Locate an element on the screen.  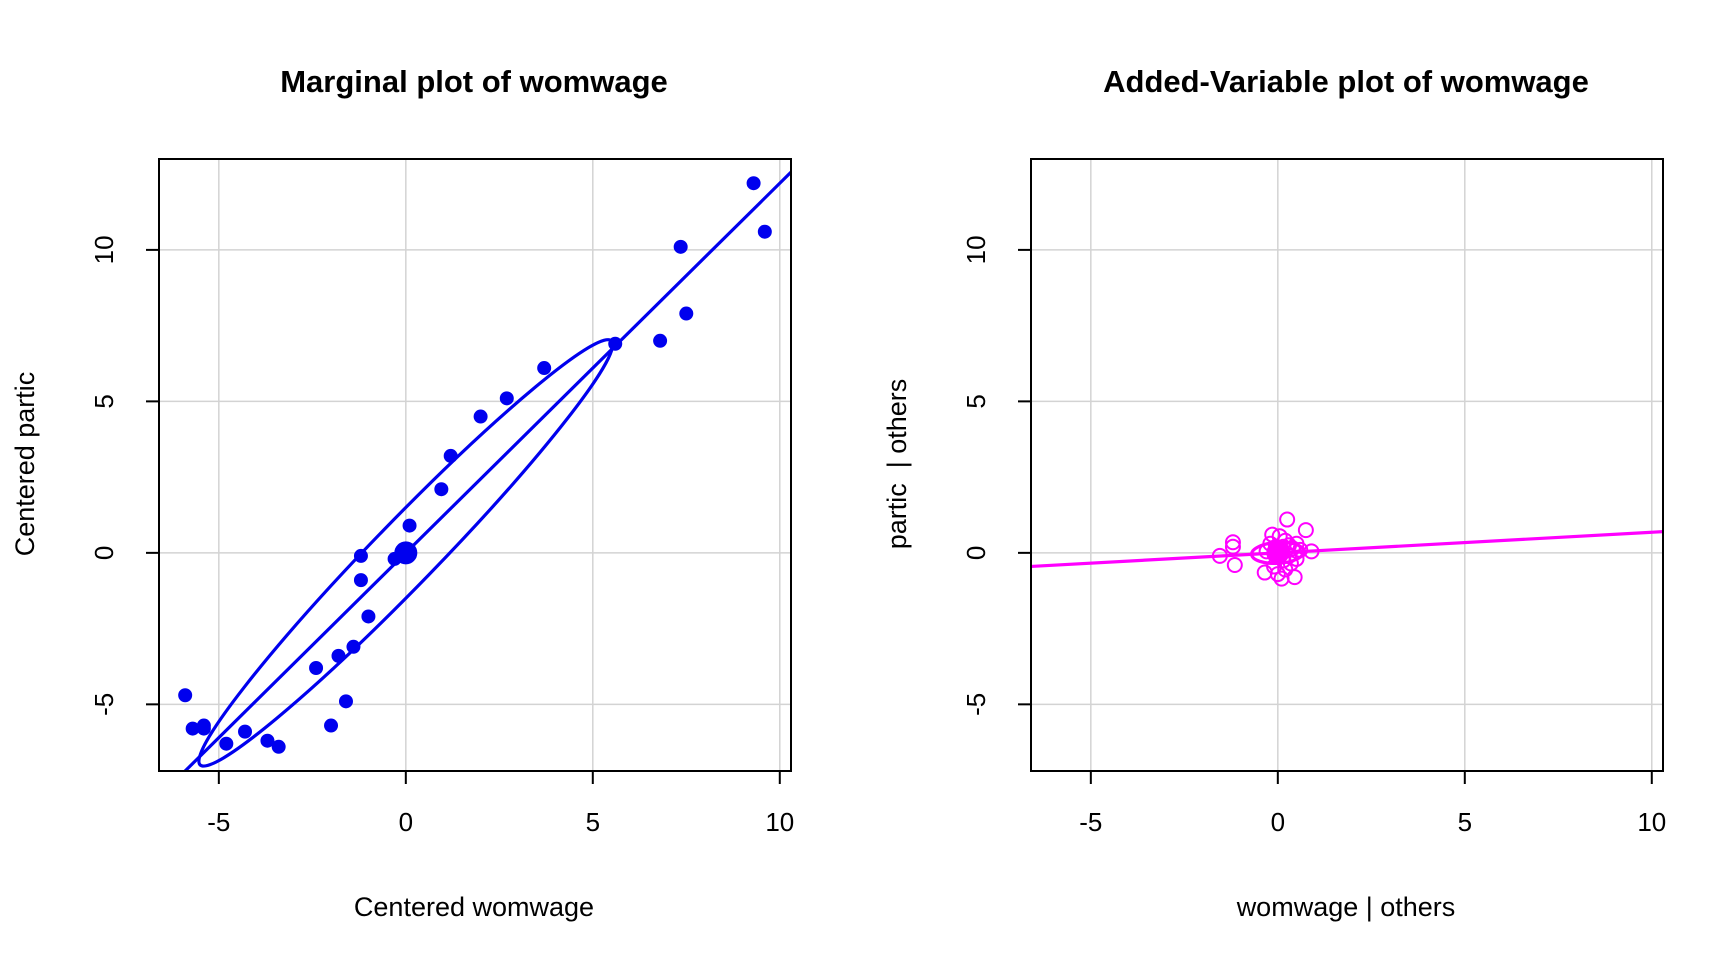
x-axis-label: womwage | others is located at coordinates (1346, 907).